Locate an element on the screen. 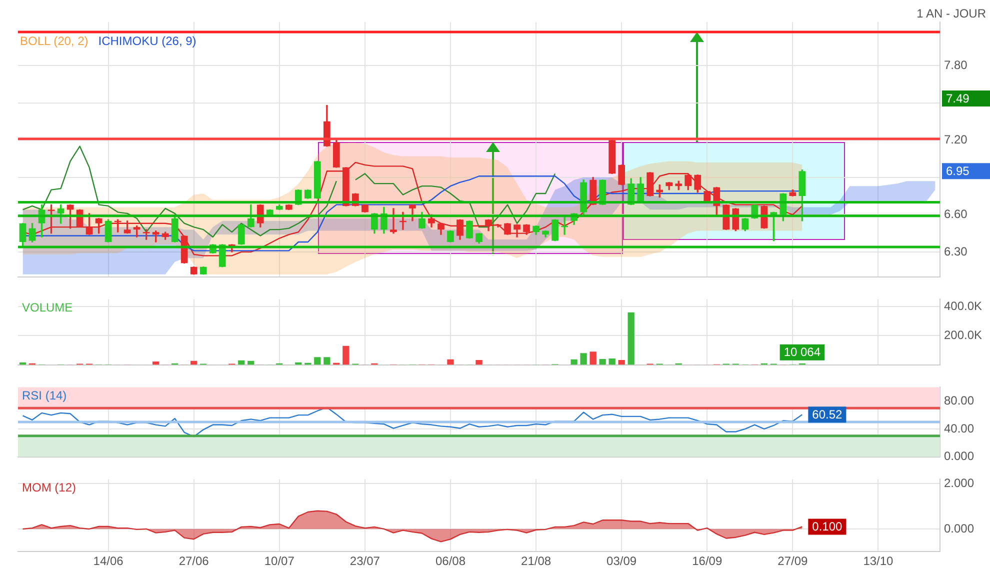 The height and width of the screenshot is (580, 990). legend-label: BOLL (20, 2) is located at coordinates (54, 41).